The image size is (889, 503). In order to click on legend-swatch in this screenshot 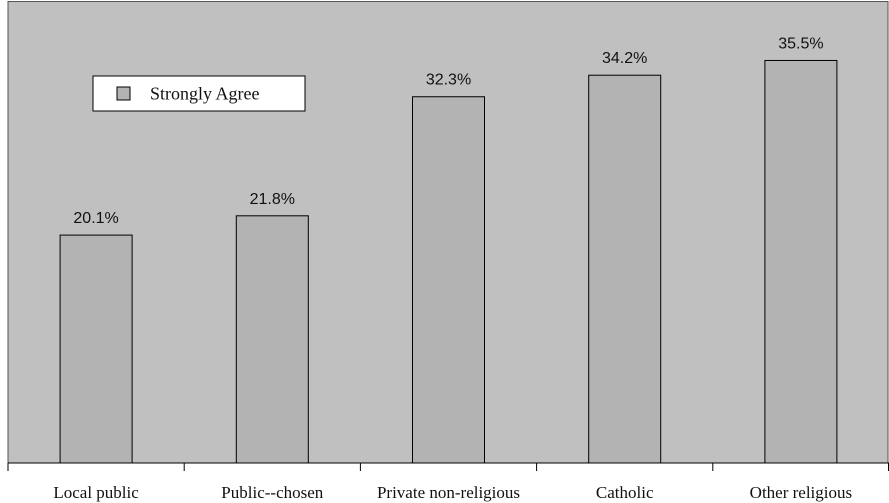, I will do `click(123, 93)`.